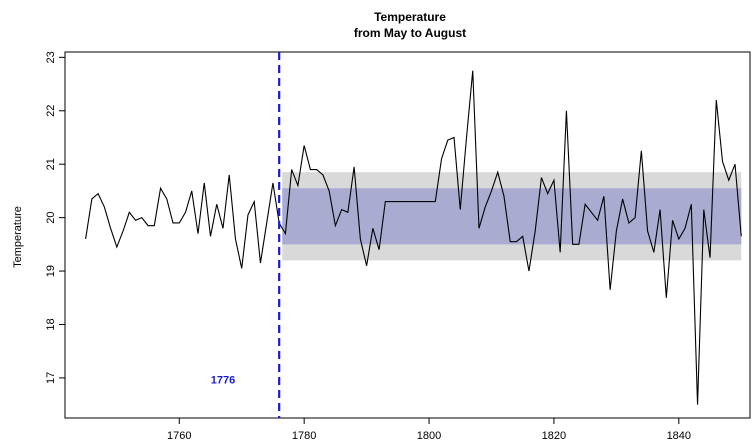 Image resolution: width=755 pixels, height=444 pixels. What do you see at coordinates (51, 218) in the screenshot?
I see `y-tick-label: 20` at bounding box center [51, 218].